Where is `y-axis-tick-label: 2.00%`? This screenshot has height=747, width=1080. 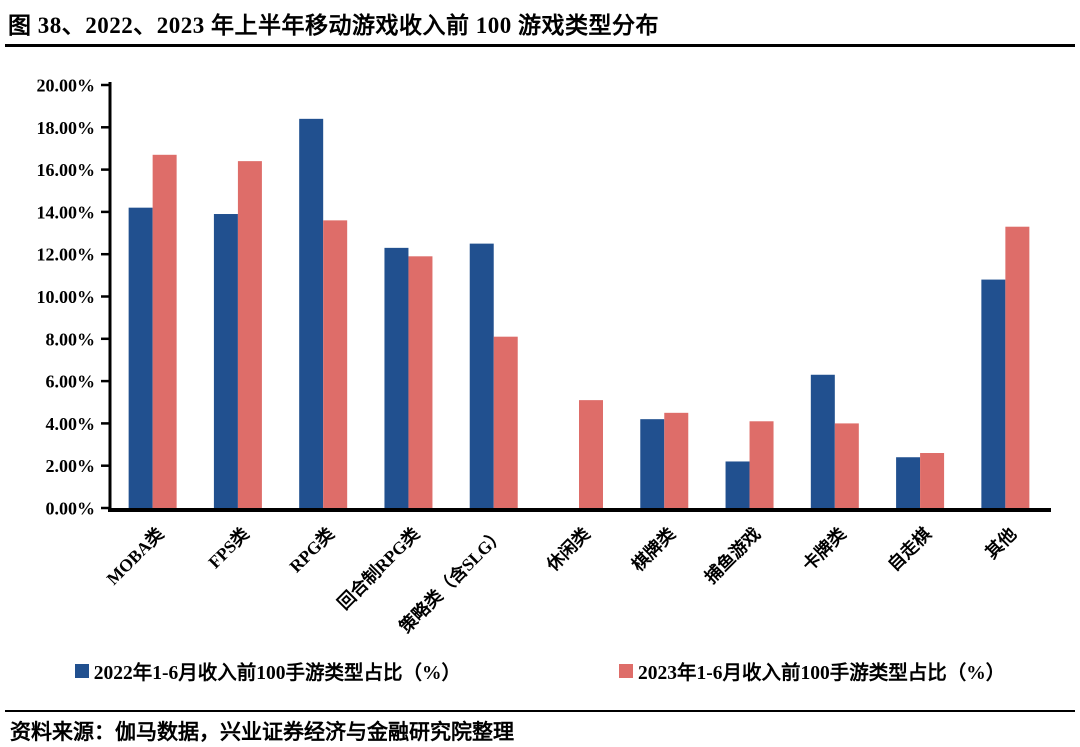
y-axis-tick-label: 2.00% is located at coordinates (71, 466).